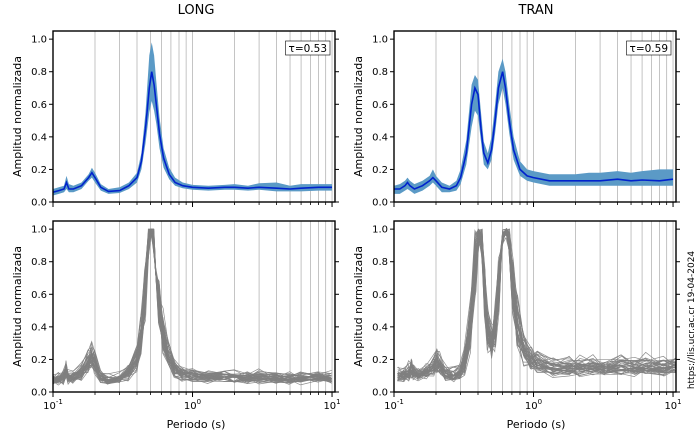 Image resolution: width=700 pixels, height=435 pixels. I want to click on tau-label: τ=0.59, so click(649, 49).